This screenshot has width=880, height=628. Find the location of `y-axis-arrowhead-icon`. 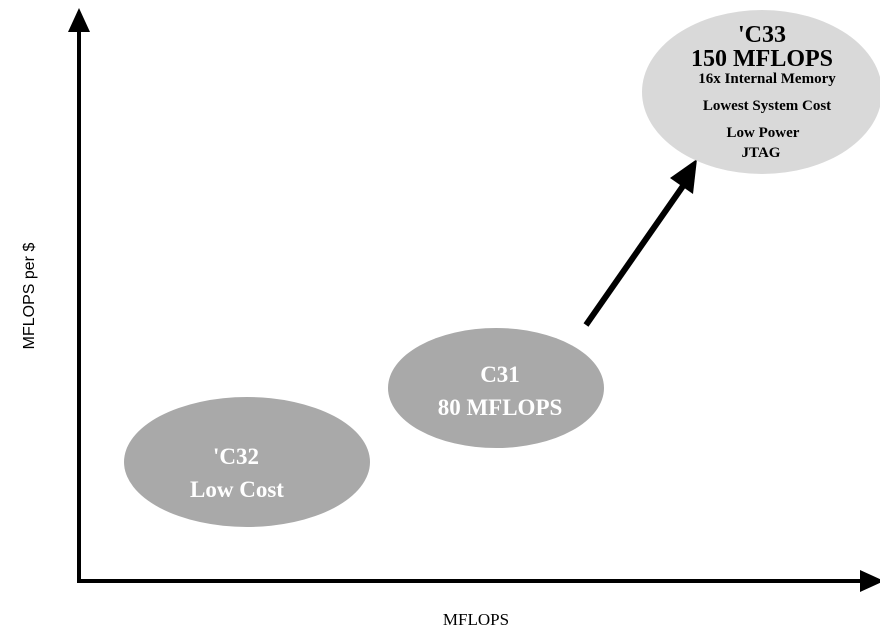

y-axis-arrowhead-icon is located at coordinates (79, 20).